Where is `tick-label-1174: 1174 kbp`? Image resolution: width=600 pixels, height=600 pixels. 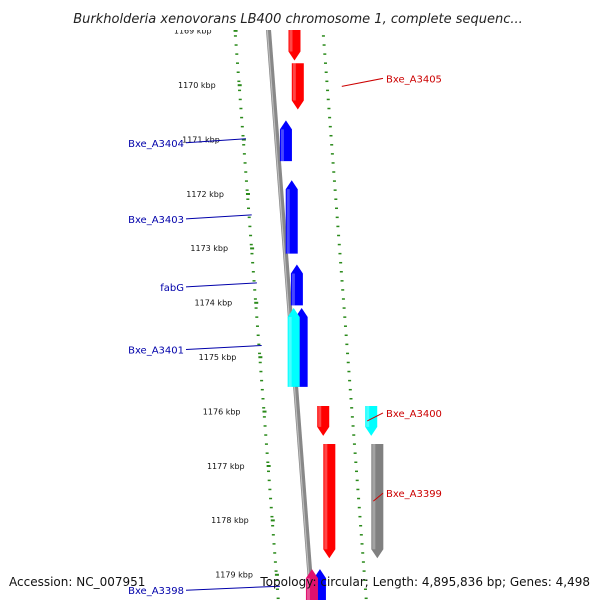 tick-label-1174: 1174 kbp is located at coordinates (214, 303).